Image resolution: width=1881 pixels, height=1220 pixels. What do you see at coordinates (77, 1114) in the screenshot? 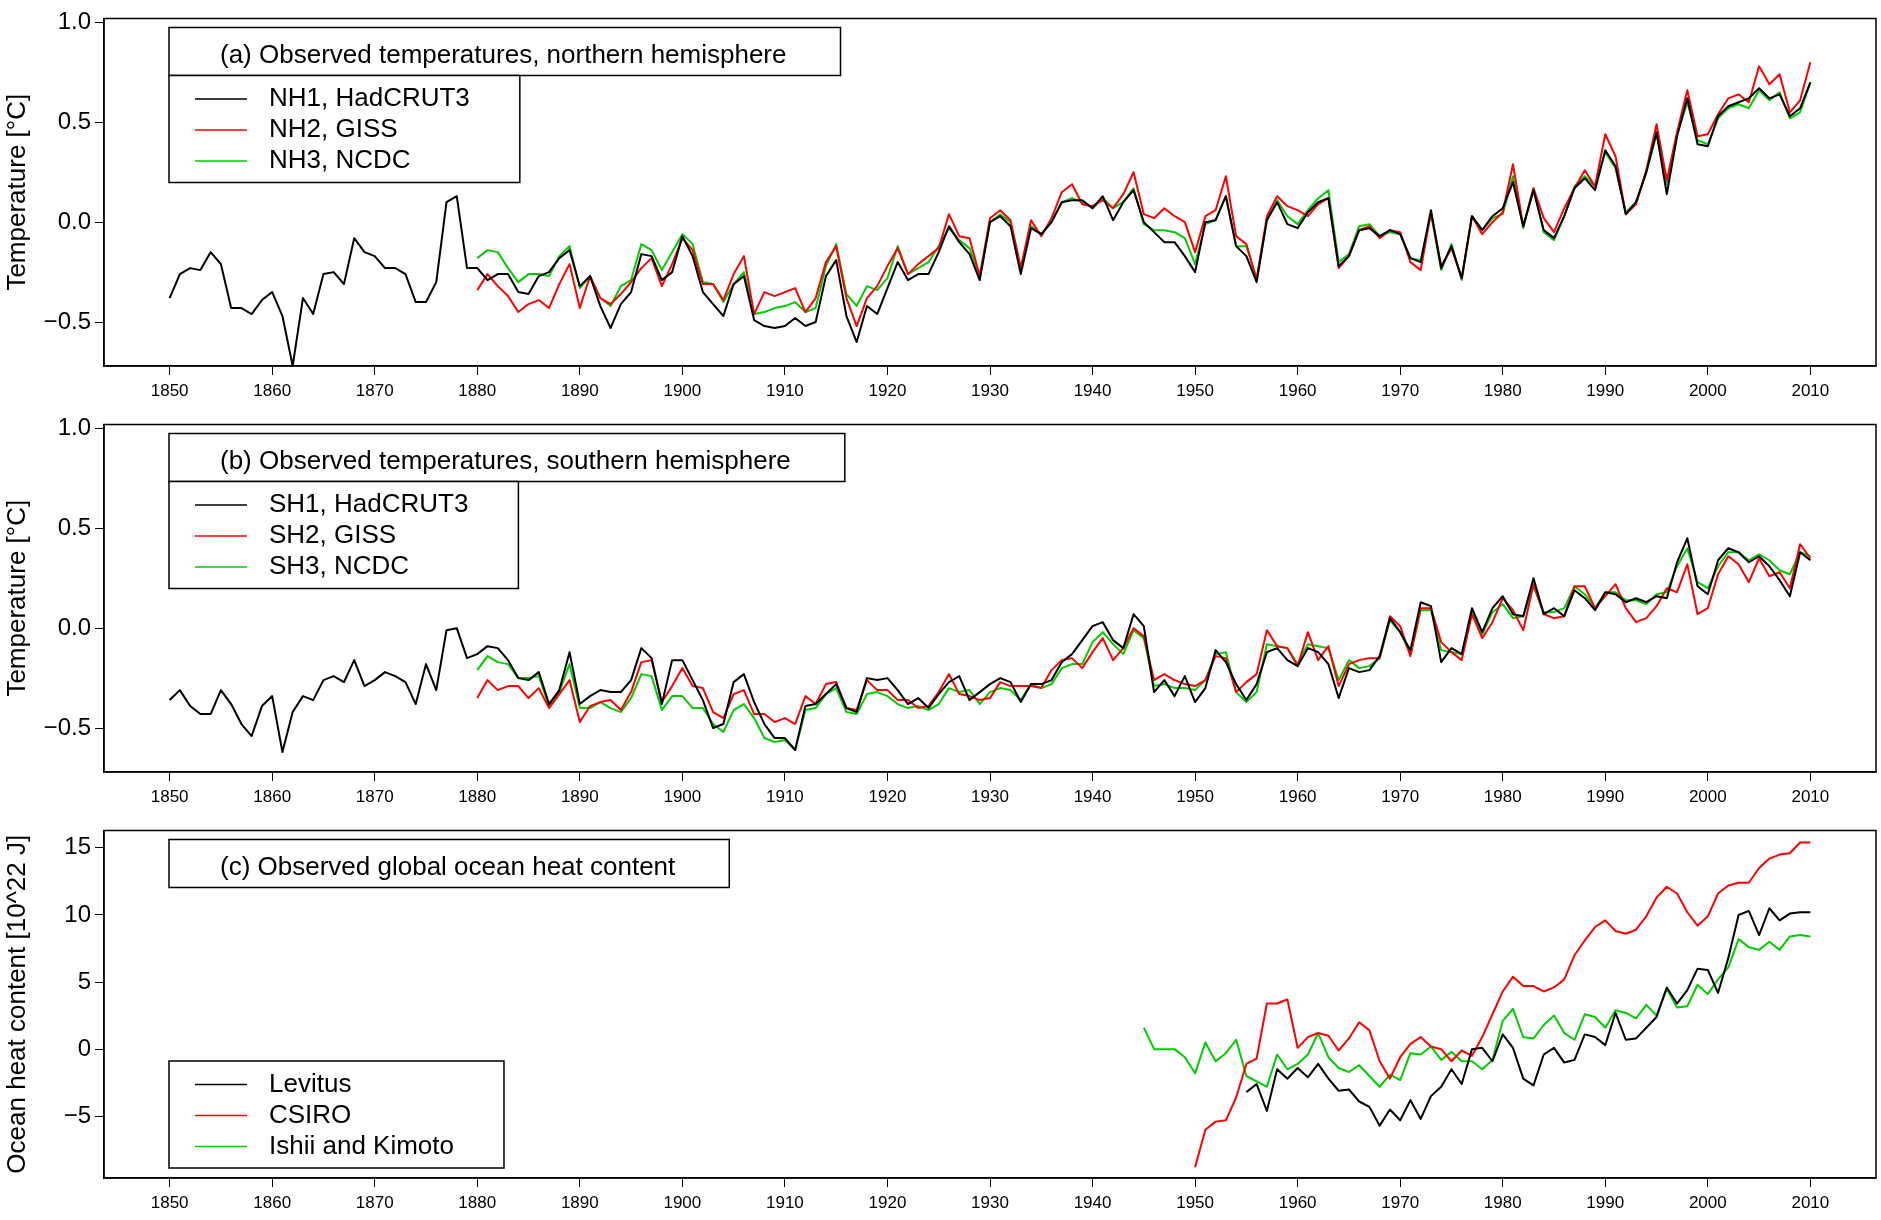
I see `y-tick-label: −5` at bounding box center [77, 1114].